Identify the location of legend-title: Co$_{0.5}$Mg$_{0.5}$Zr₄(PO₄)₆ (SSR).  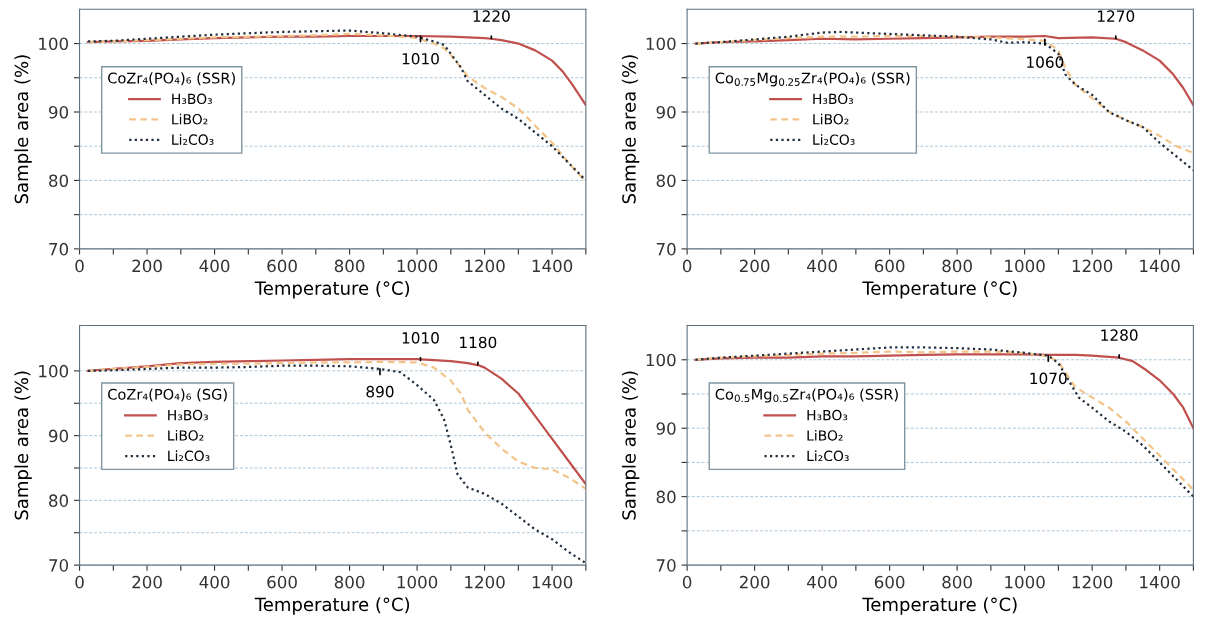
(806, 395).